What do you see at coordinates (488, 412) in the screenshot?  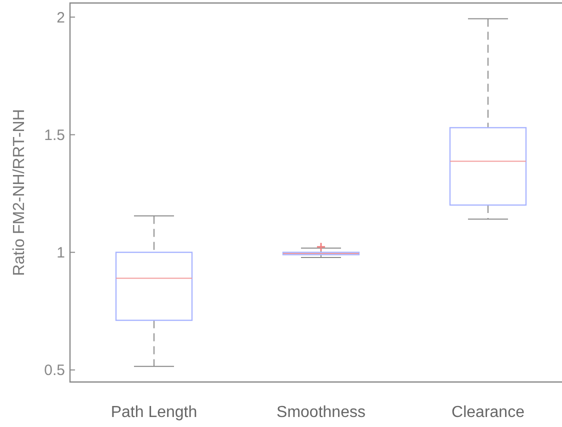 I see `x-tick-label: Clearance` at bounding box center [488, 412].